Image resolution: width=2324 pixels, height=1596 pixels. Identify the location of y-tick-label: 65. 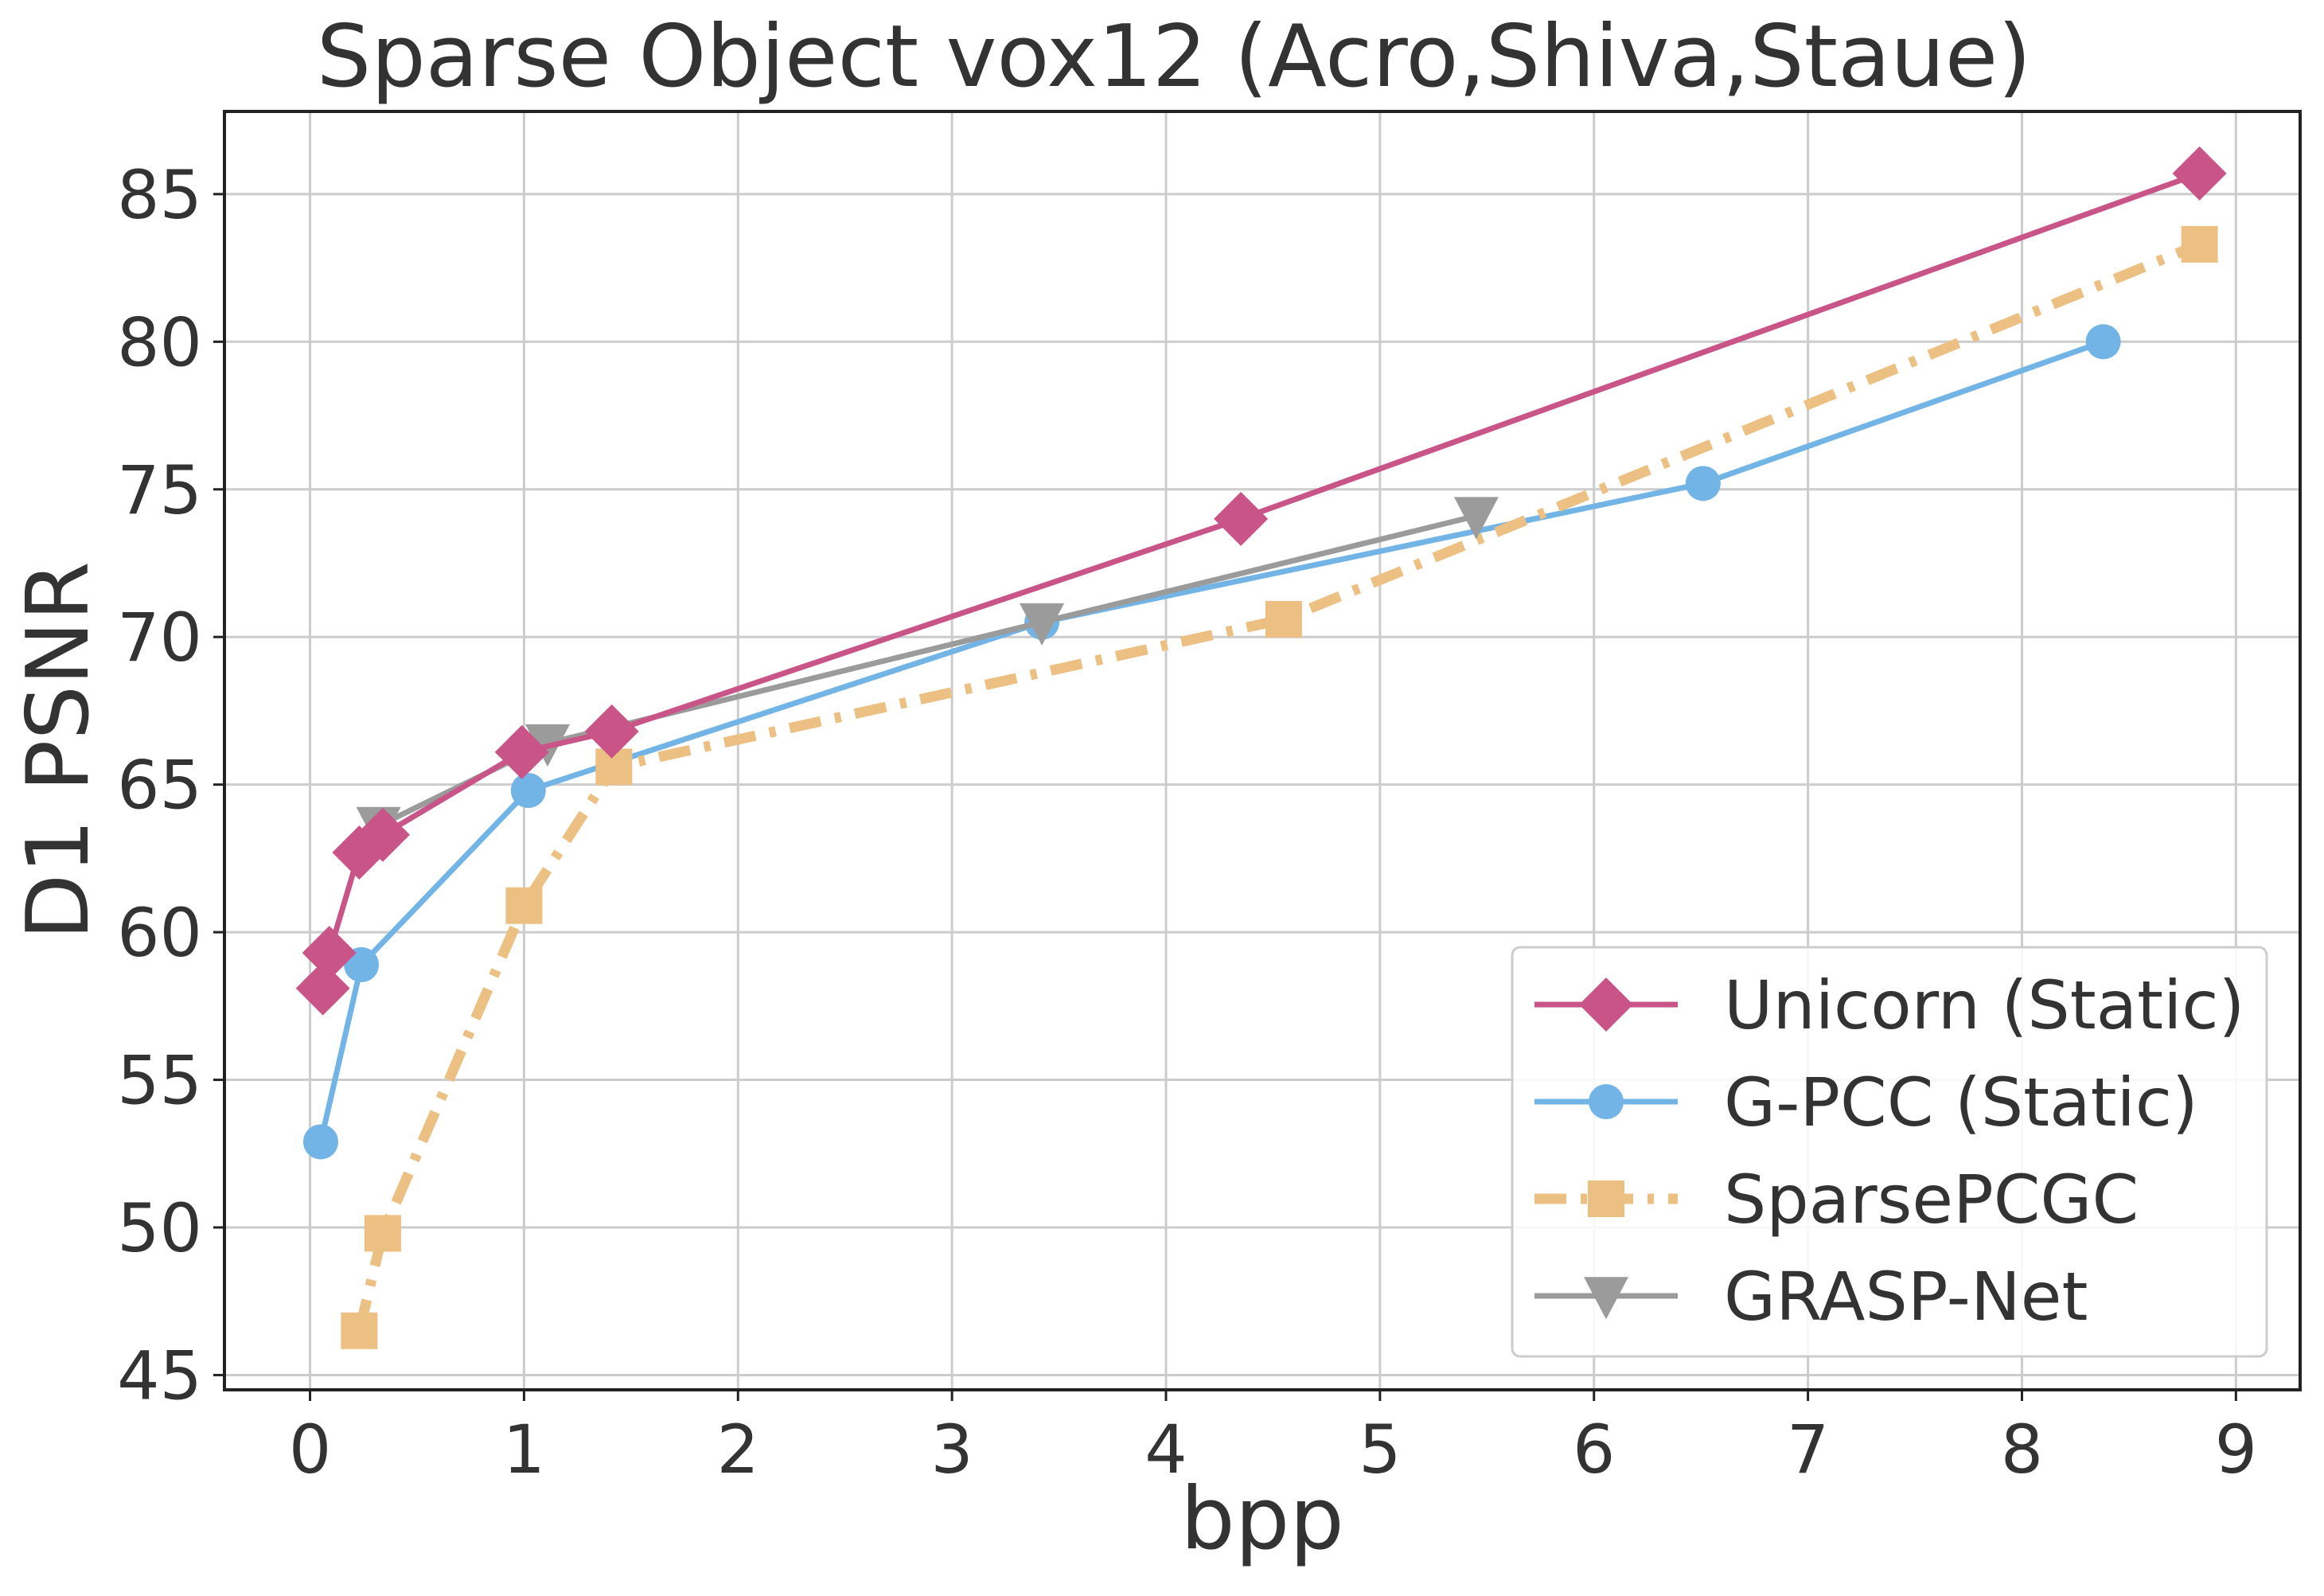
(159, 786).